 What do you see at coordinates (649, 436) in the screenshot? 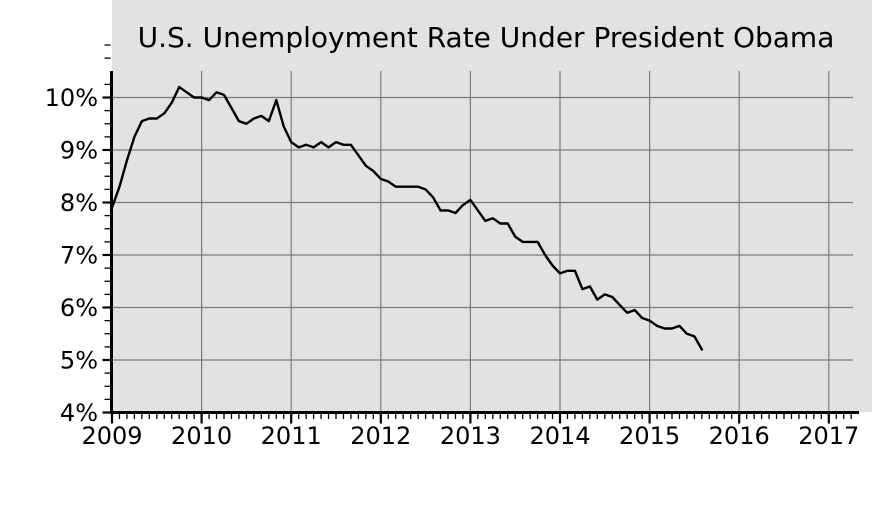
I see `x-tick-label: 2015` at bounding box center [649, 436].